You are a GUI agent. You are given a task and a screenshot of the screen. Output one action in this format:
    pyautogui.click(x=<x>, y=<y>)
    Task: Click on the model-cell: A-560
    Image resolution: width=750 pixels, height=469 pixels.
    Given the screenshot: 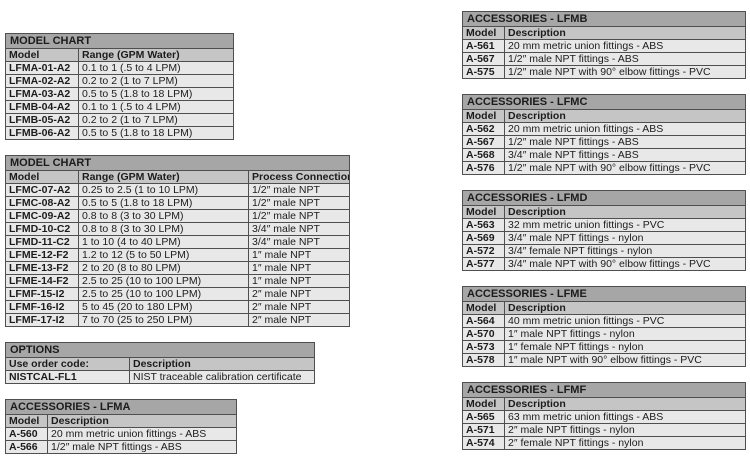 What is the action you would take?
    pyautogui.click(x=26, y=434)
    